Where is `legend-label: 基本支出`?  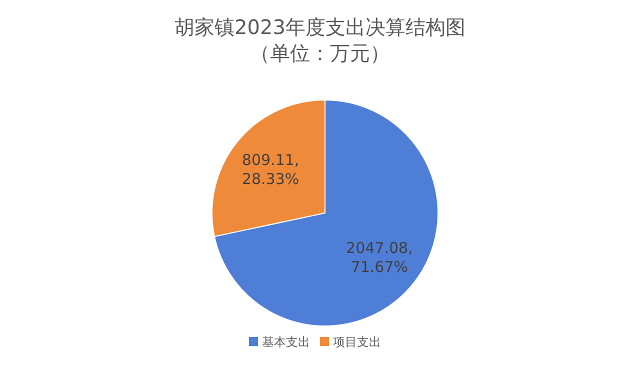 legend-label: 基本支出 is located at coordinates (286, 342).